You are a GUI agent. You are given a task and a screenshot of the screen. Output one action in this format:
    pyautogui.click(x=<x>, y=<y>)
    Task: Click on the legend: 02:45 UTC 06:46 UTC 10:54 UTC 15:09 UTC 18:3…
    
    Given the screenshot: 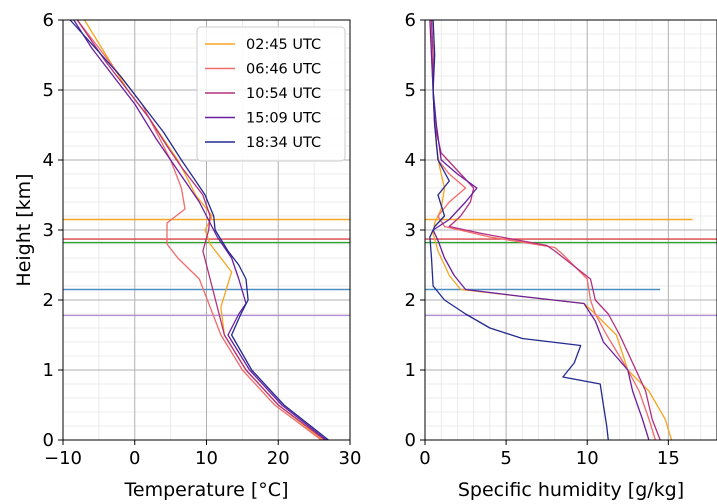 What is the action you would take?
    pyautogui.click(x=271, y=94)
    